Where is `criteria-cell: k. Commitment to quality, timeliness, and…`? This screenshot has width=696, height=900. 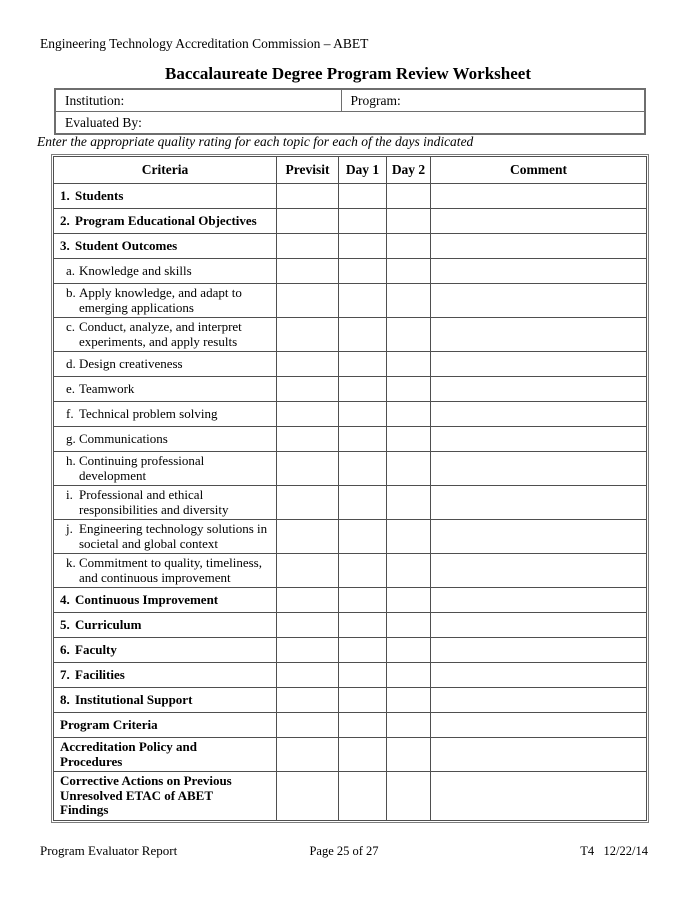 criteria-cell: k. Commitment to quality, timeliness, and… is located at coordinates (165, 570).